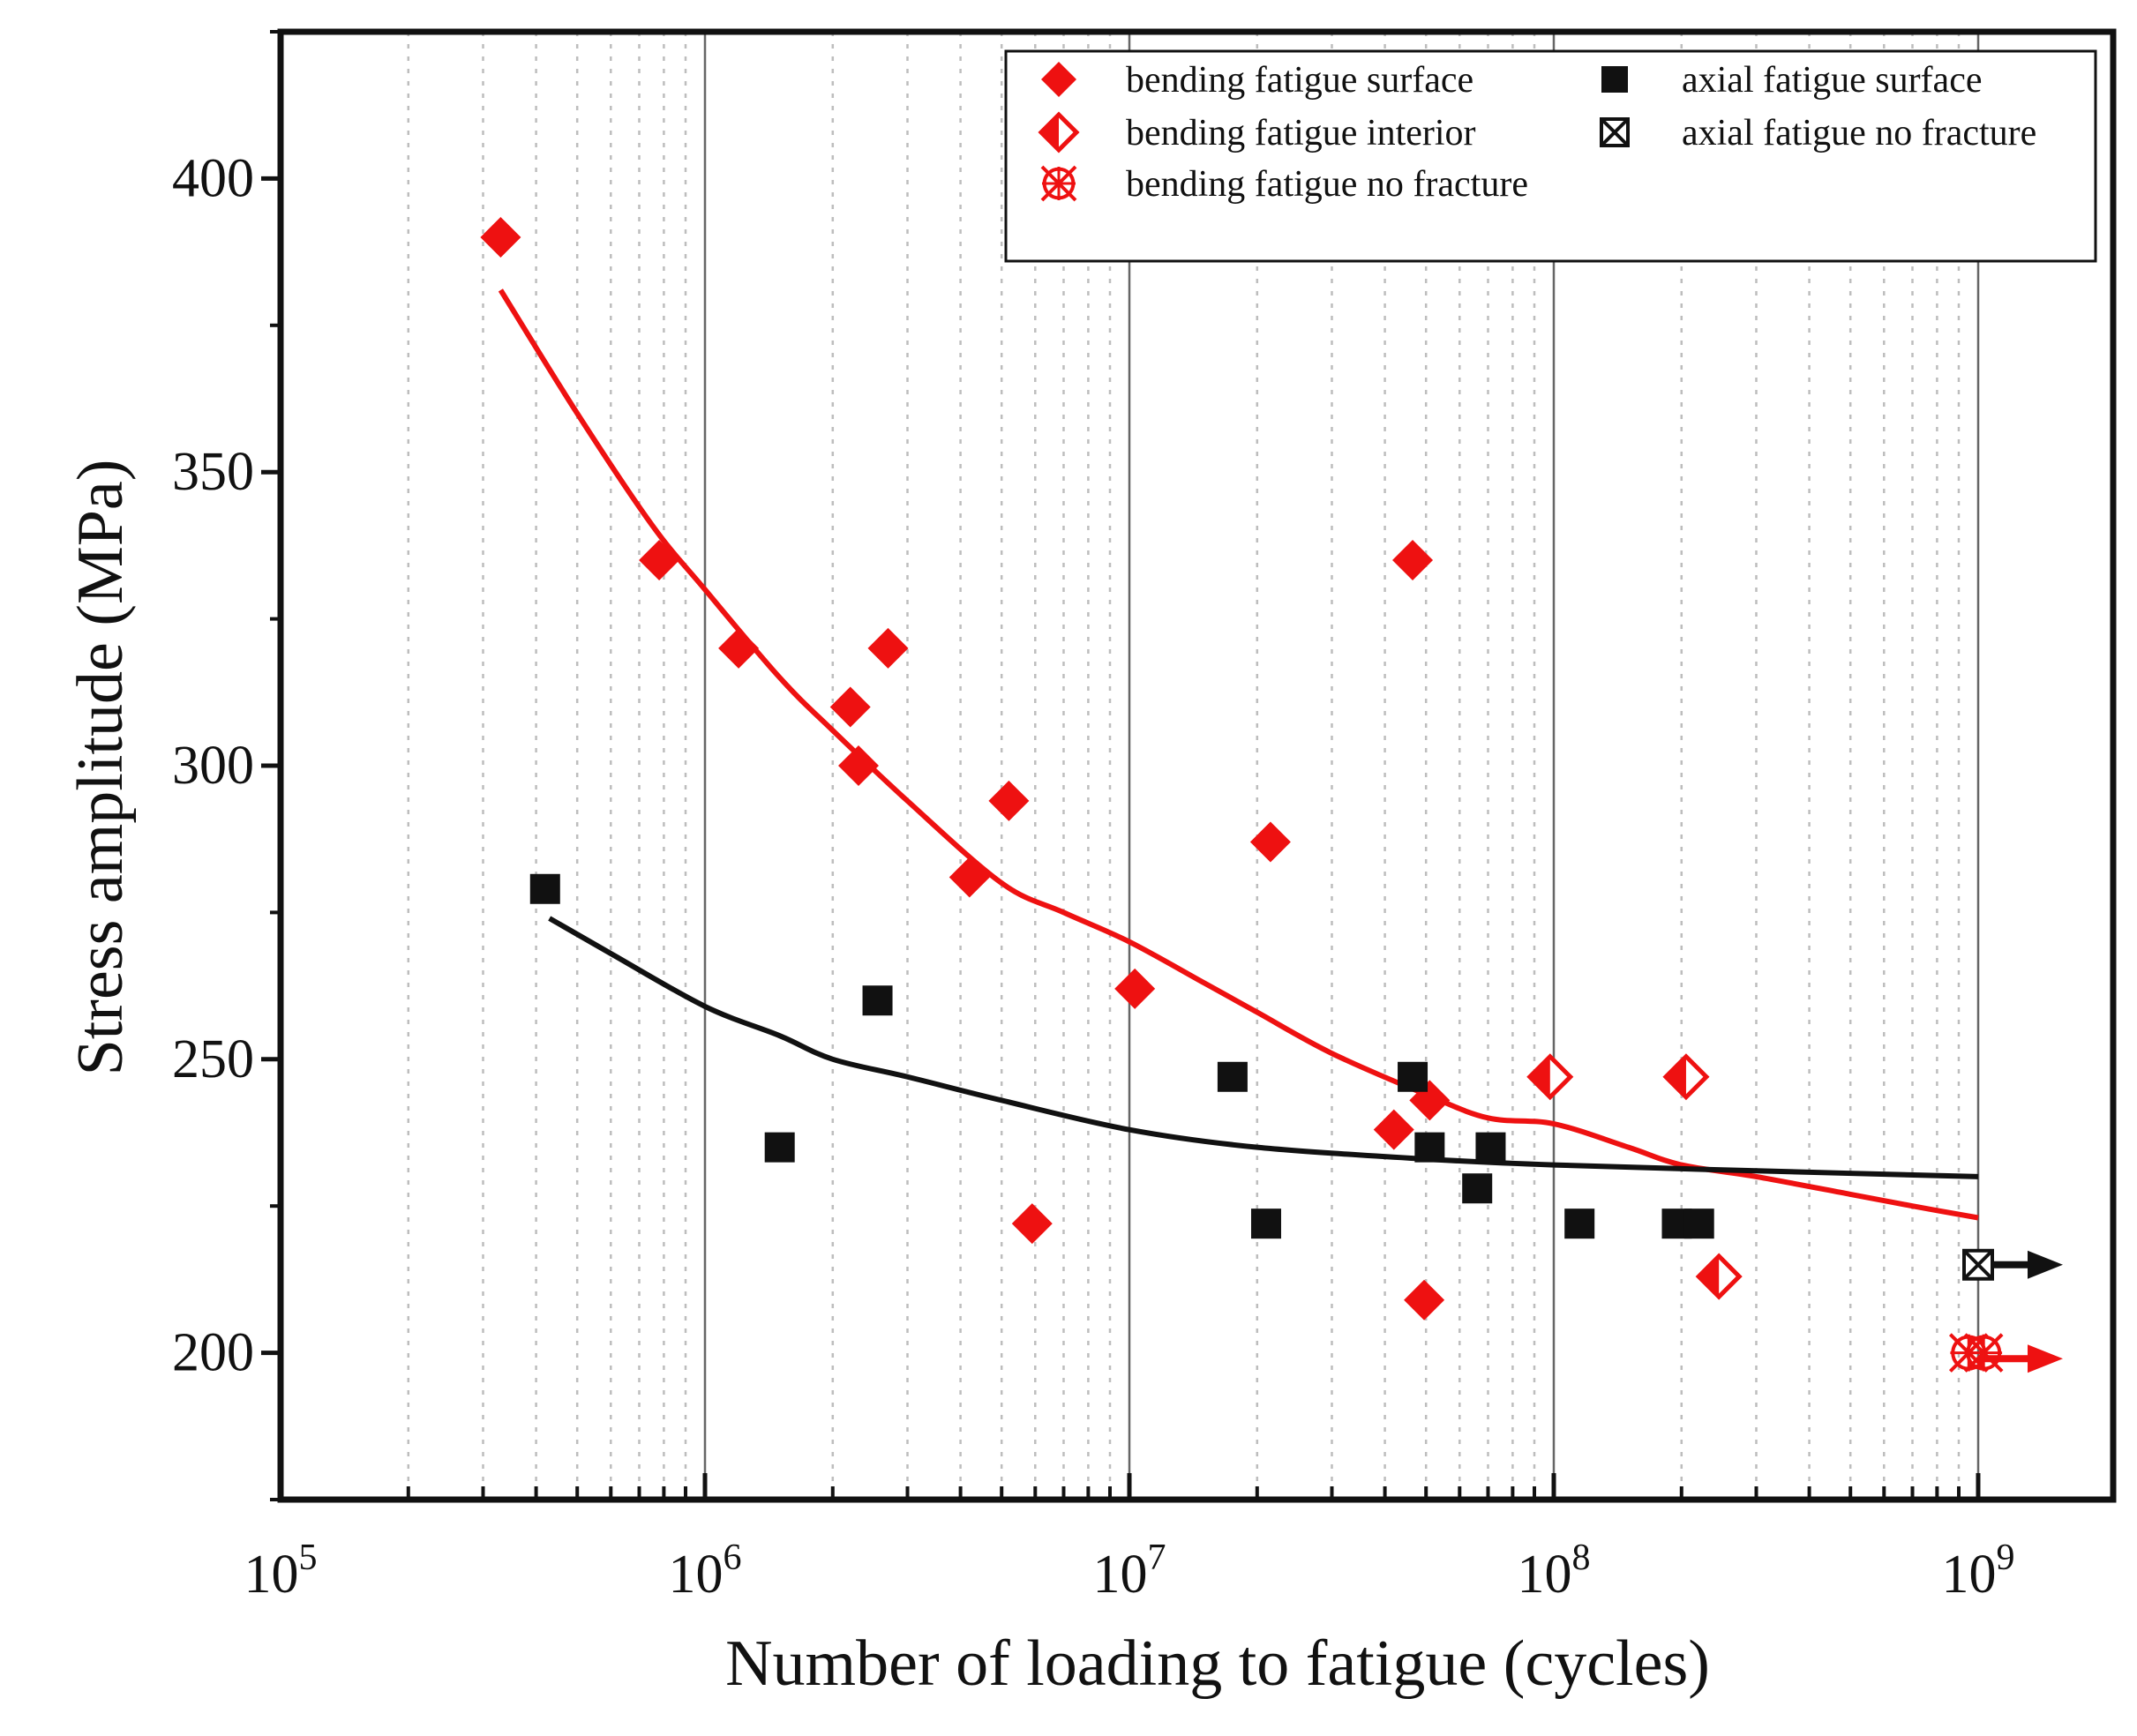 This screenshot has width=2137, height=1736. Describe the element at coordinates (733, 1558) in the screenshot. I see `x-tick-exponent: 6` at that location.